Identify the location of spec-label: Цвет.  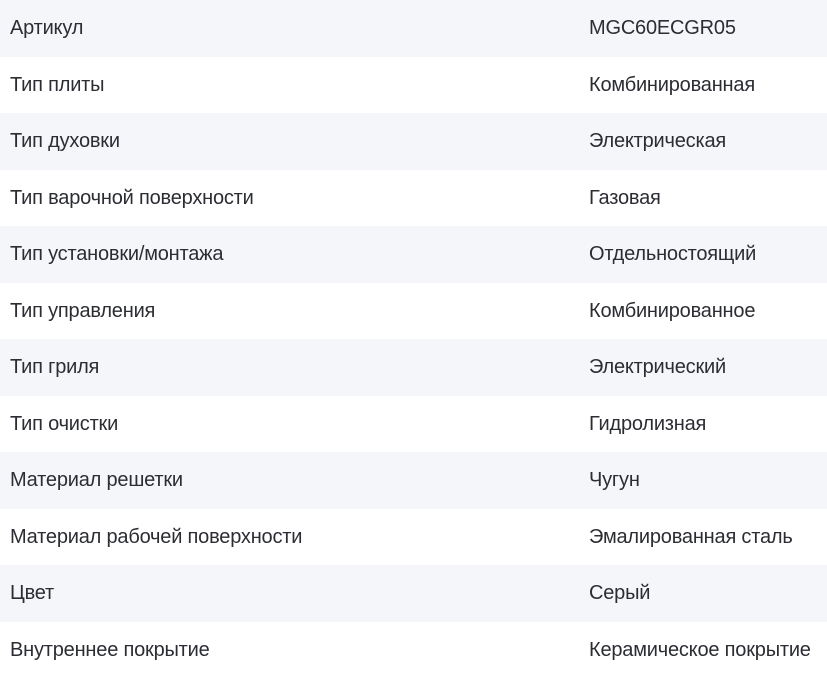
(32, 593).